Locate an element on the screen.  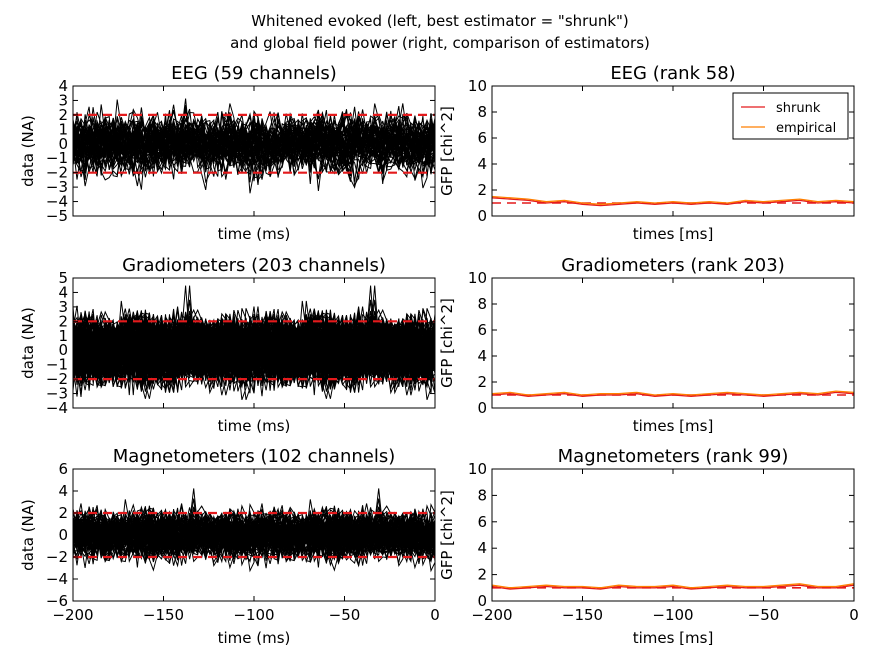
ytick-label: −5 is located at coordinates (57, 216).